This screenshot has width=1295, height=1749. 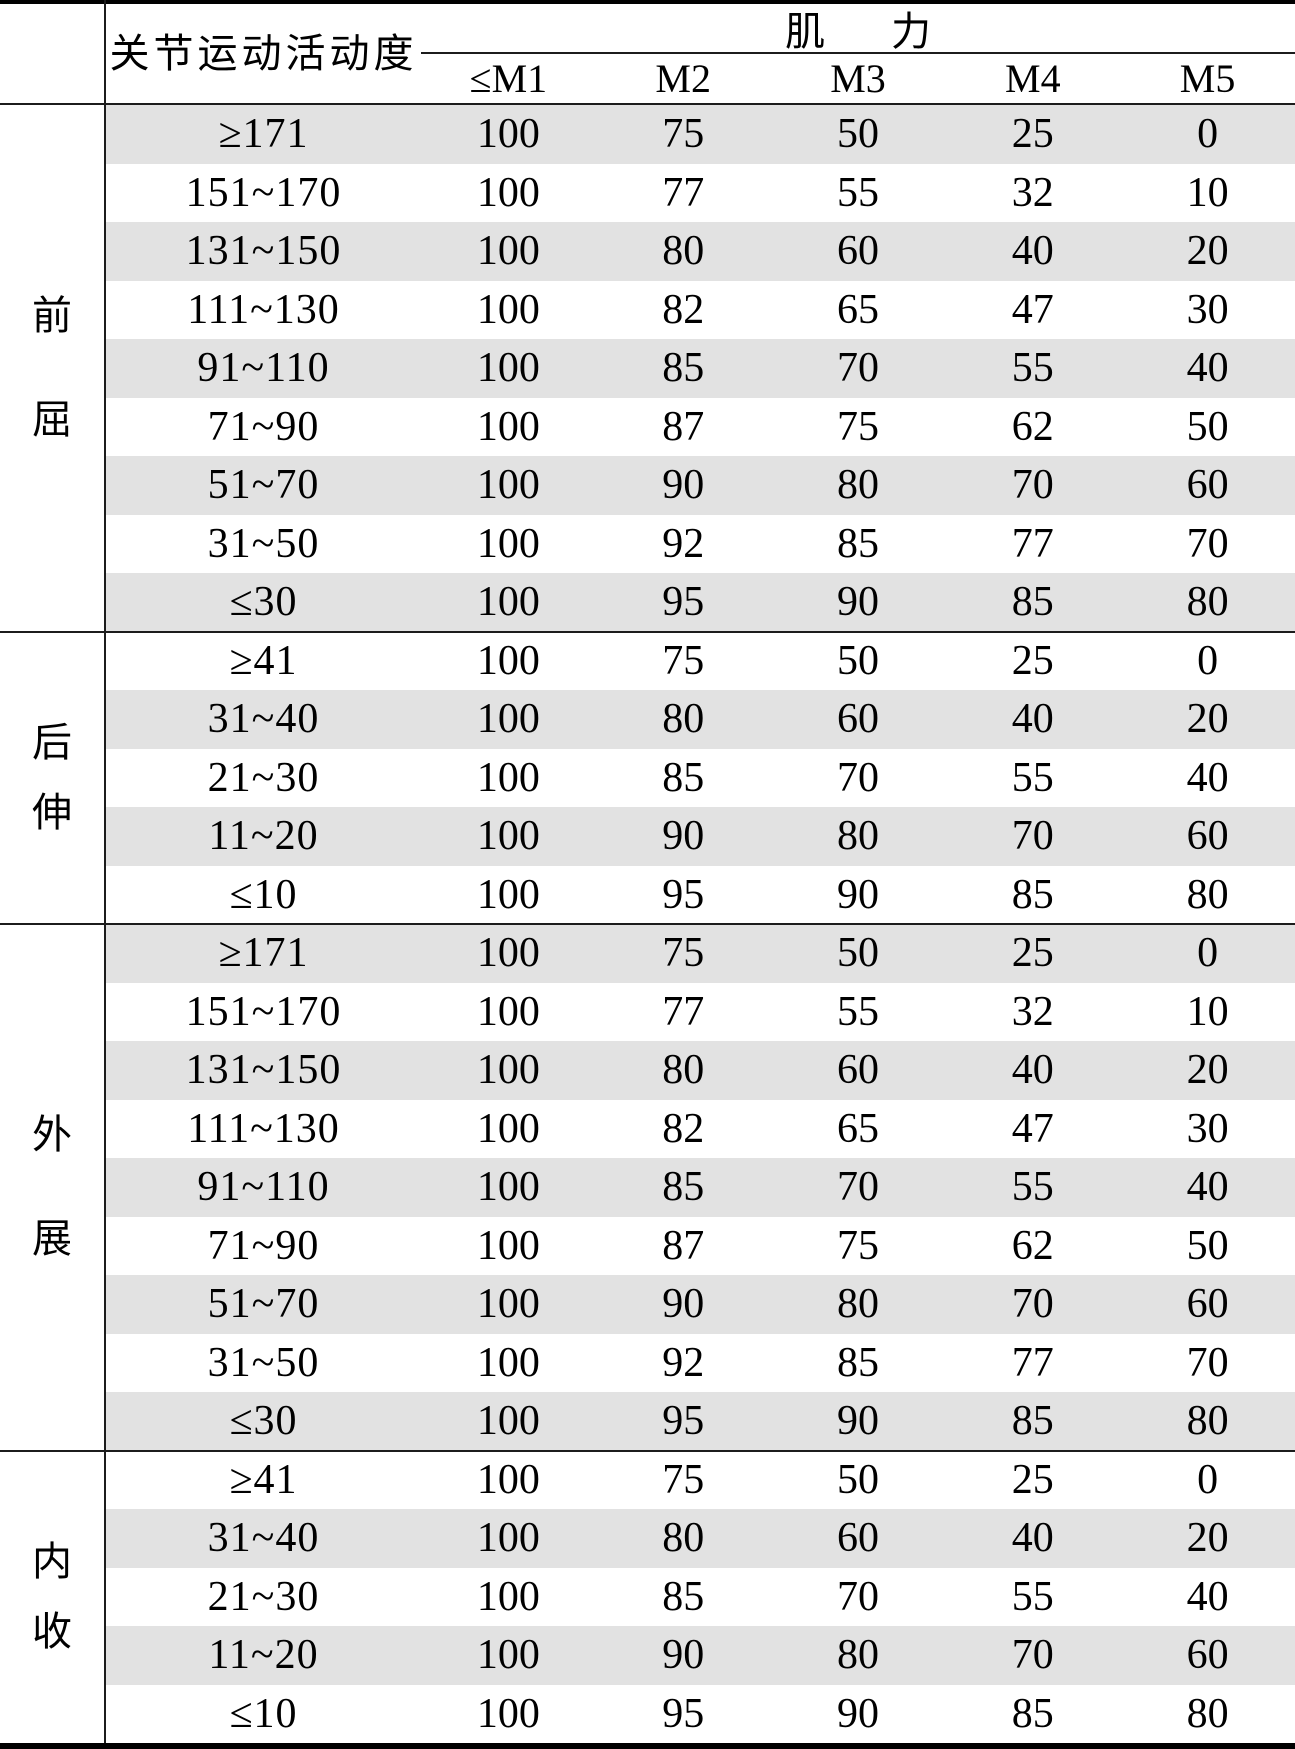 What do you see at coordinates (52, 742) in the screenshot?
I see `group-label-后伸-char: 后` at bounding box center [52, 742].